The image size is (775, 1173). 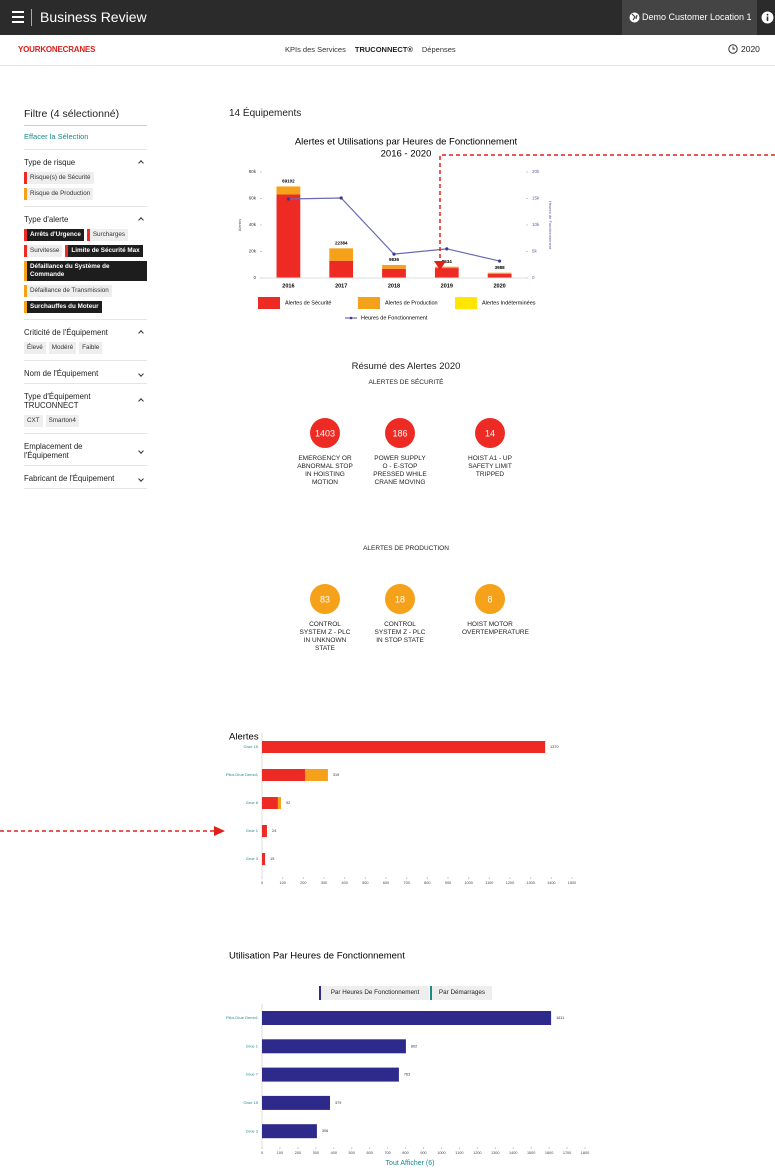 What do you see at coordinates (62, 348) in the screenshot?
I see `filter-chip: Modéré` at bounding box center [62, 348].